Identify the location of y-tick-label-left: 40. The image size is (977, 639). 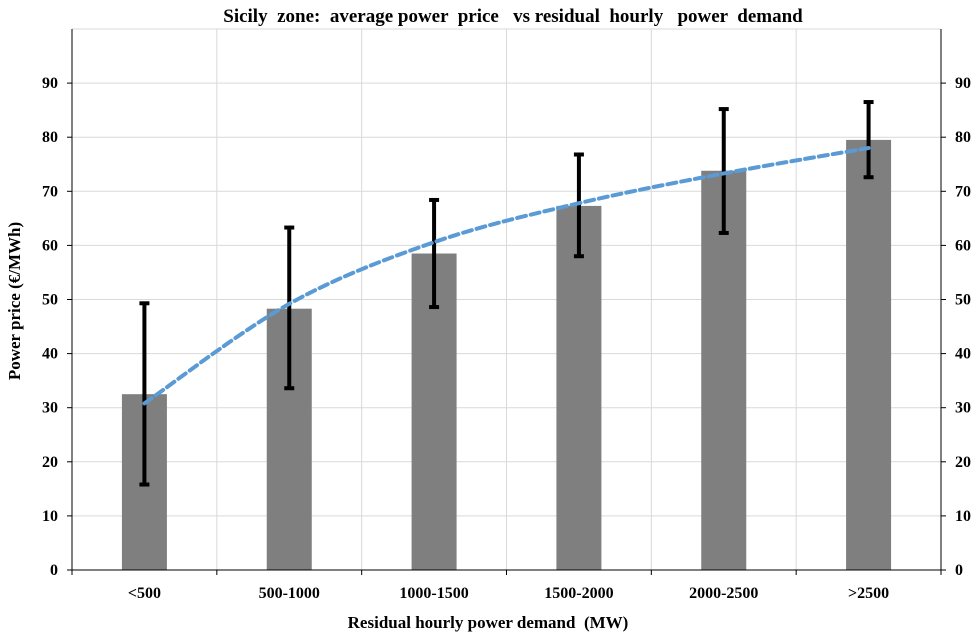
(50, 354).